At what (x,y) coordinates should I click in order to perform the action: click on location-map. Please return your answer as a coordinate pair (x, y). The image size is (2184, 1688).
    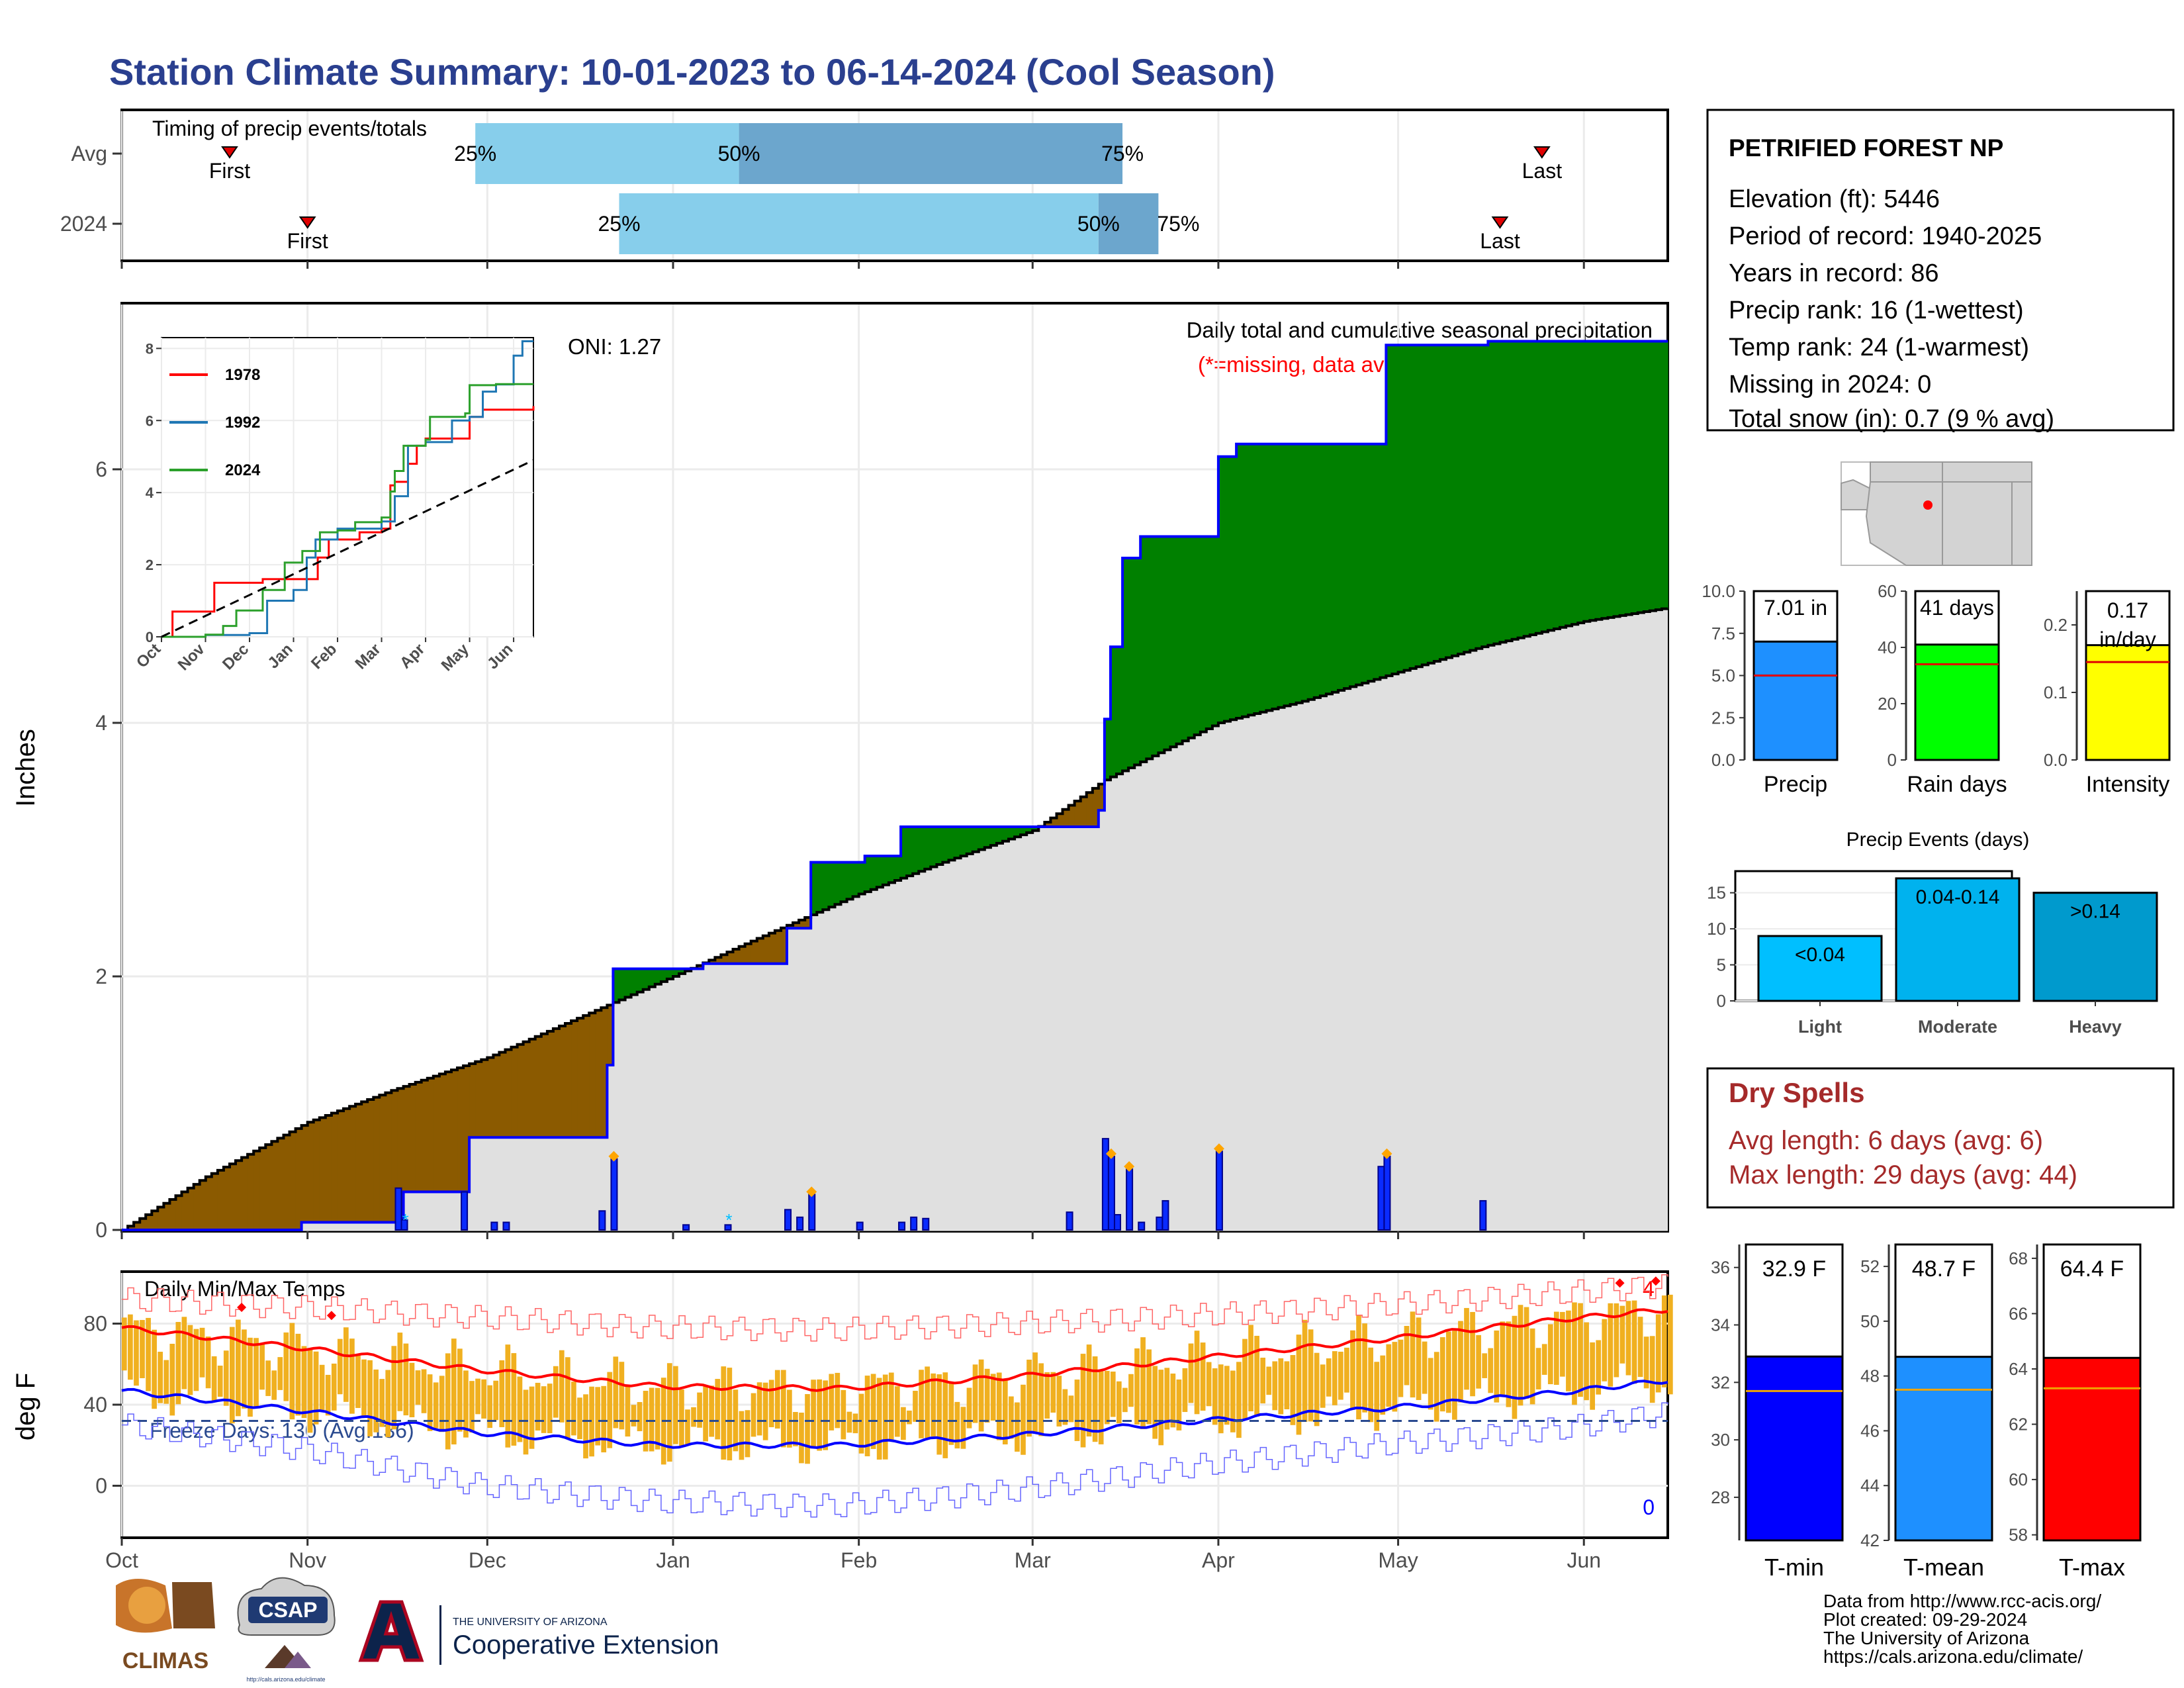
    Looking at the image, I should click on (1937, 513).